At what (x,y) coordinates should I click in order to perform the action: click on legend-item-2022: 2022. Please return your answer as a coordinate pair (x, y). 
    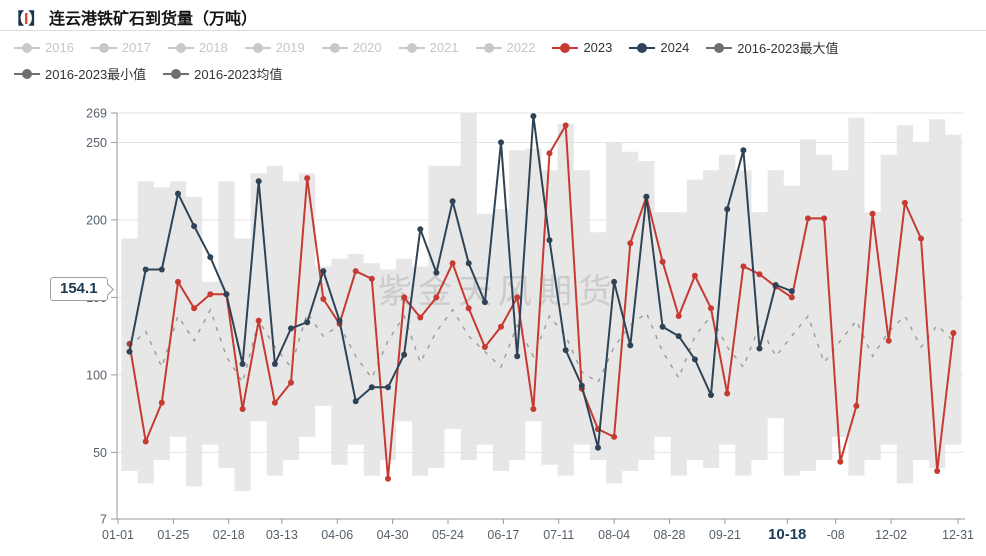
    Looking at the image, I should click on (505, 47).